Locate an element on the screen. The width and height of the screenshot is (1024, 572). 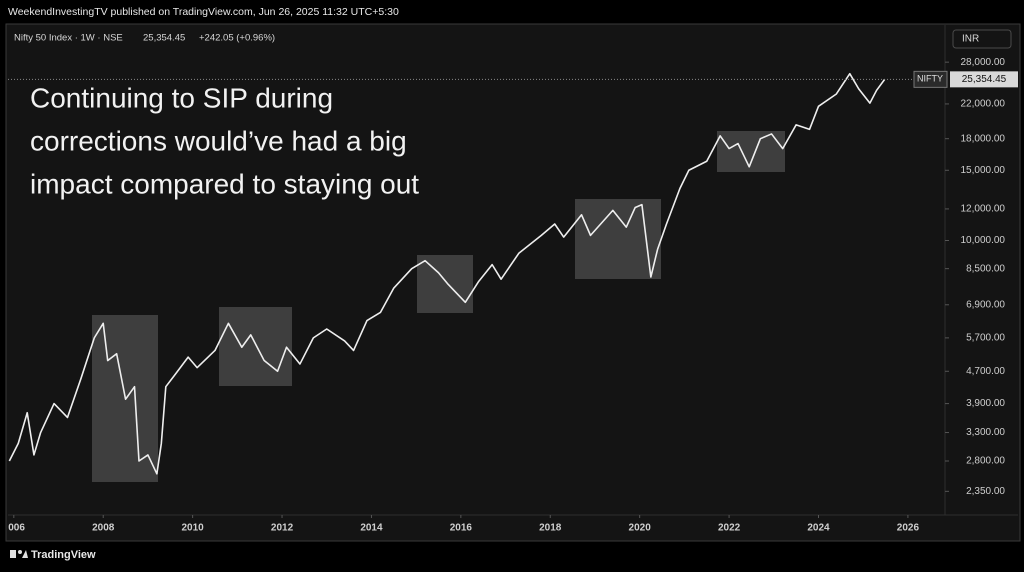
y-tick-label: 18,000.00 is located at coordinates (983, 138).